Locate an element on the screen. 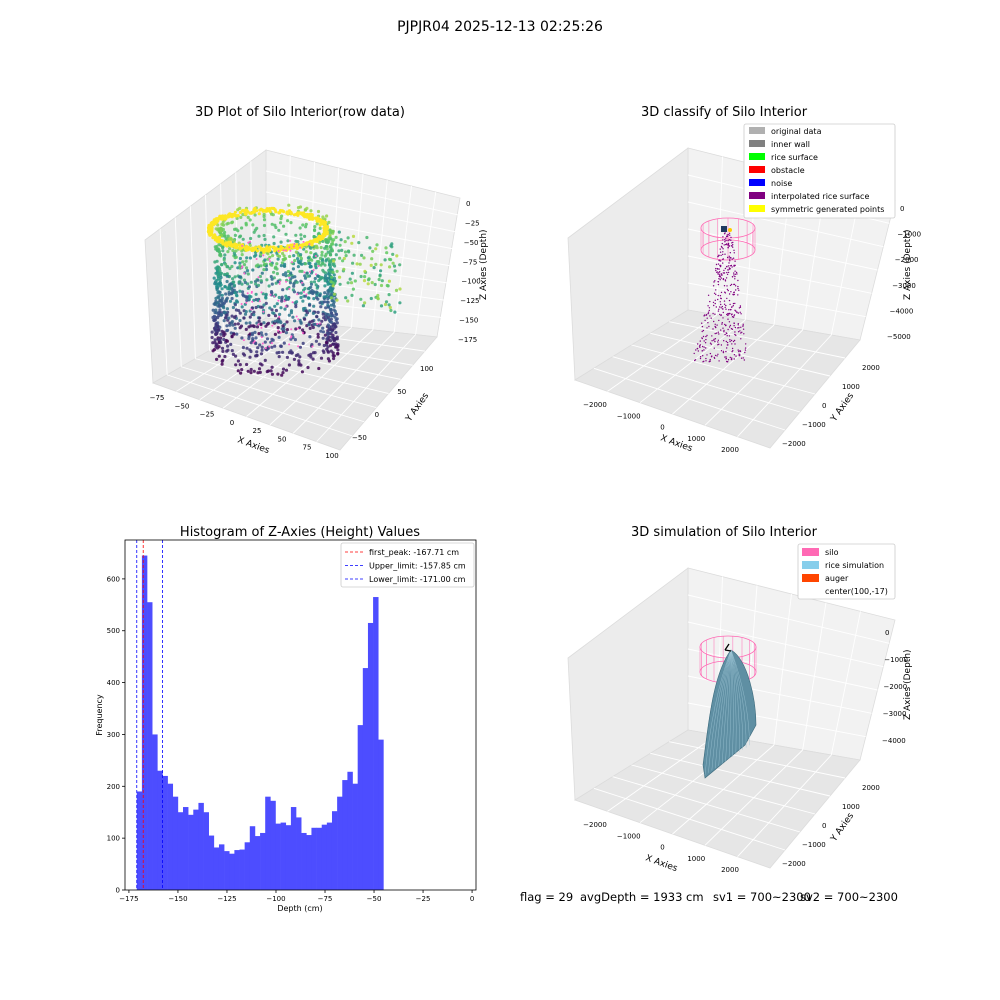  legend-swatch is located at coordinates (810, 565).